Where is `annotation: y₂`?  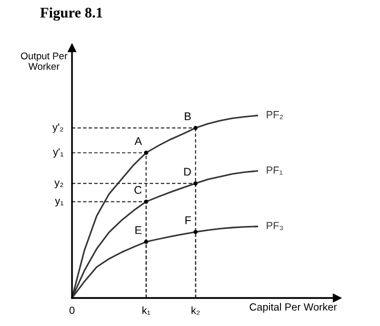
annotation: y₂ is located at coordinates (59, 184).